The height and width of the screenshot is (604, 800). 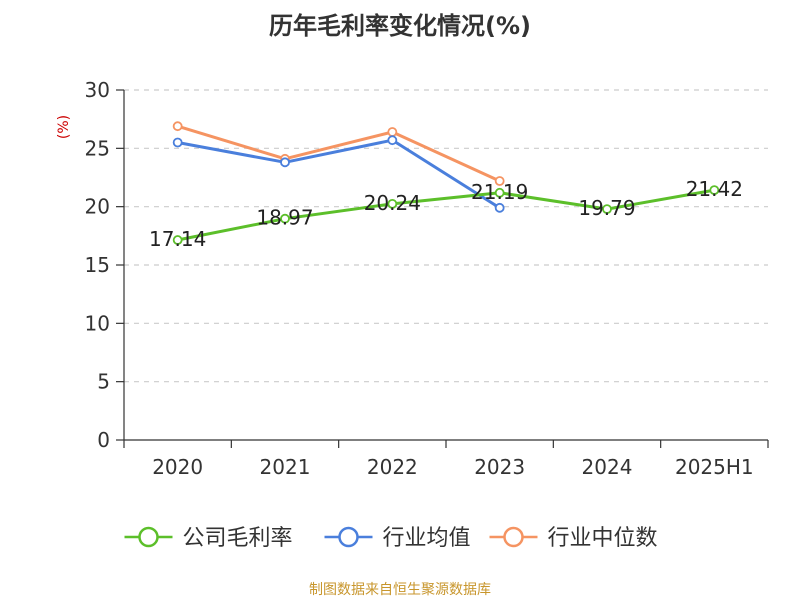 What do you see at coordinates (392, 467) in the screenshot?
I see `x-tick-label: 2022` at bounding box center [392, 467].